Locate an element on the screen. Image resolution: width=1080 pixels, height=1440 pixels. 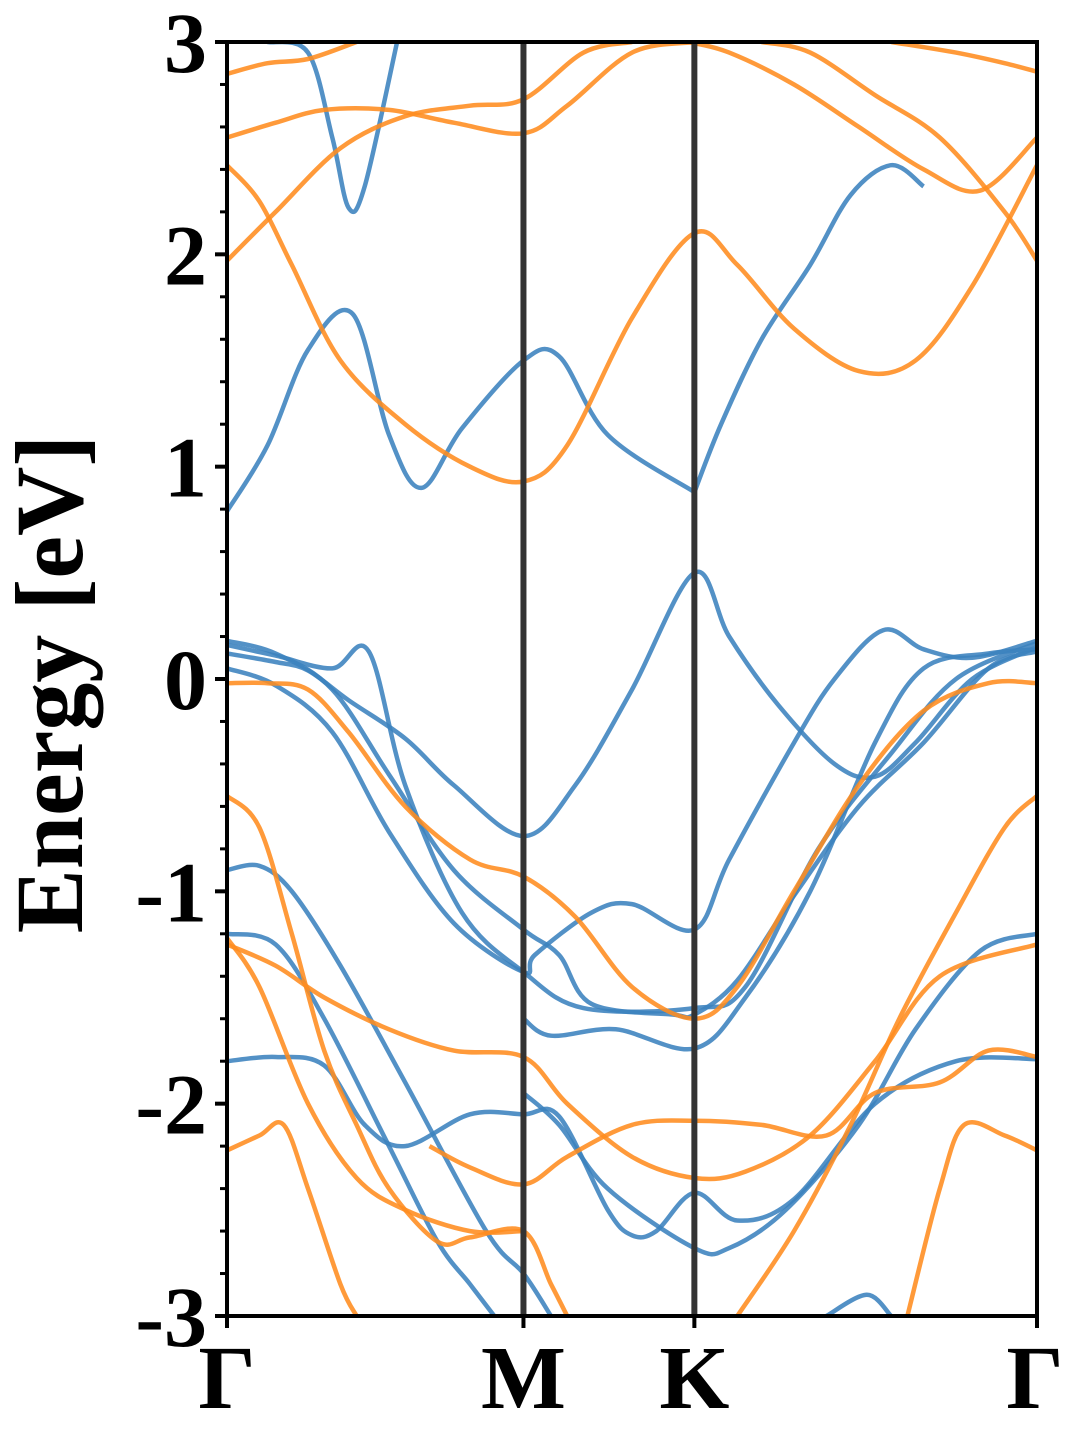
y-tick-label: -1 is located at coordinates (171, 892).